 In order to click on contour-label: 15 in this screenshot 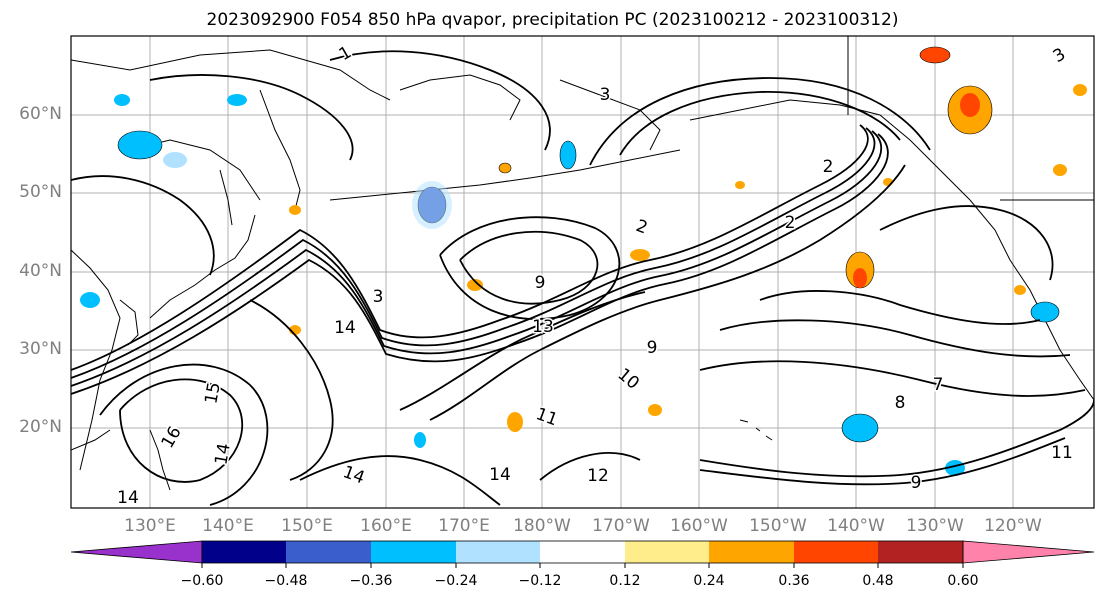, I will do `click(212, 393)`.